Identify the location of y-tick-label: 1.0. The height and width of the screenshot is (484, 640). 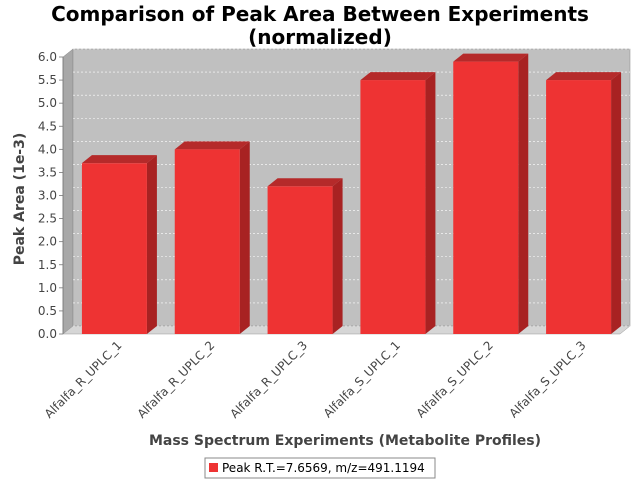
(47, 288).